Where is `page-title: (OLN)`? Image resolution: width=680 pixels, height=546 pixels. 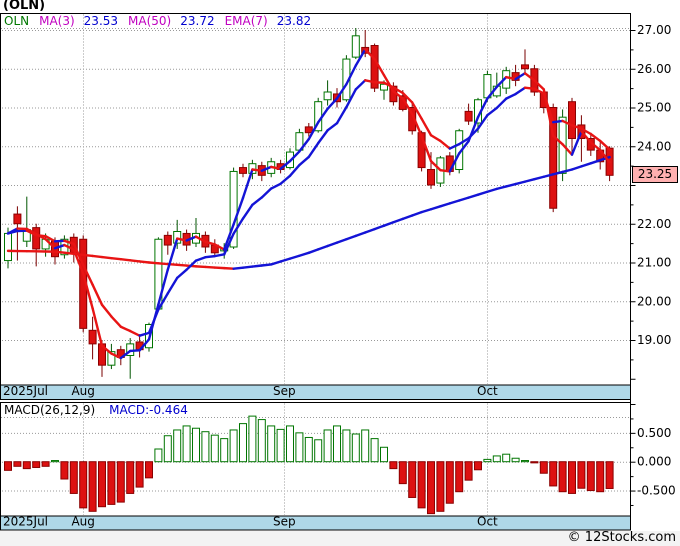 page-title: (OLN) is located at coordinates (24, 6).